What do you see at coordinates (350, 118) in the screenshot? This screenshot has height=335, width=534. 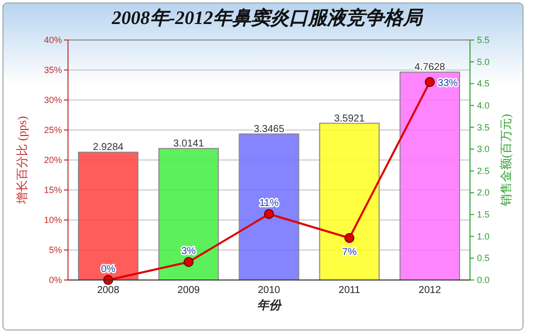 I see `data-label: 3.5921` at bounding box center [350, 118].